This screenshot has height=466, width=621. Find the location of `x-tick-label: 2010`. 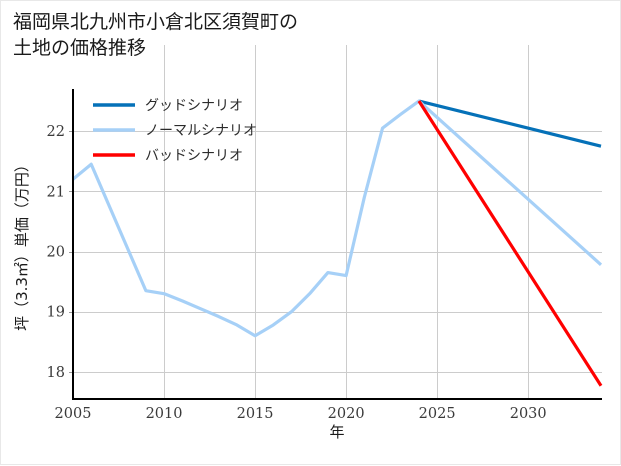

x-tick-label: 2010 is located at coordinates (164, 414).